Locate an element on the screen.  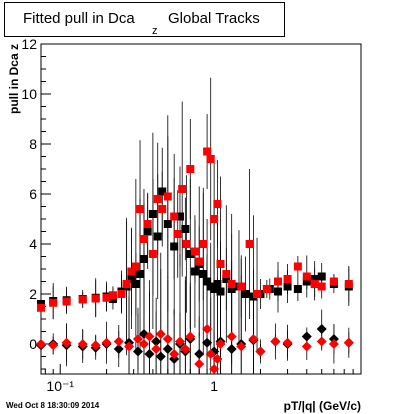
x-tick-label: 10⁻¹ is located at coordinates (60, 386).